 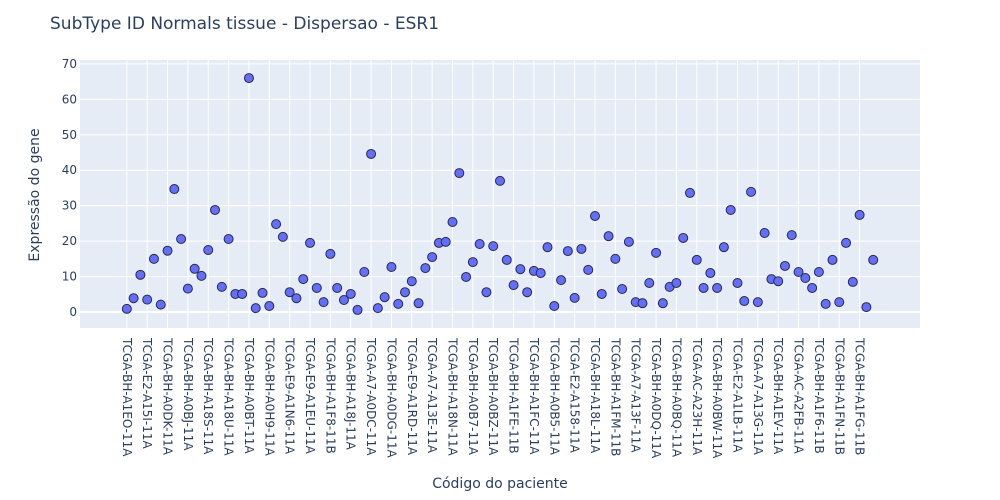 What do you see at coordinates (391, 397) in the screenshot?
I see `x-tick-label: TCGA-BH-A0DG-11A` at bounding box center [391, 397].